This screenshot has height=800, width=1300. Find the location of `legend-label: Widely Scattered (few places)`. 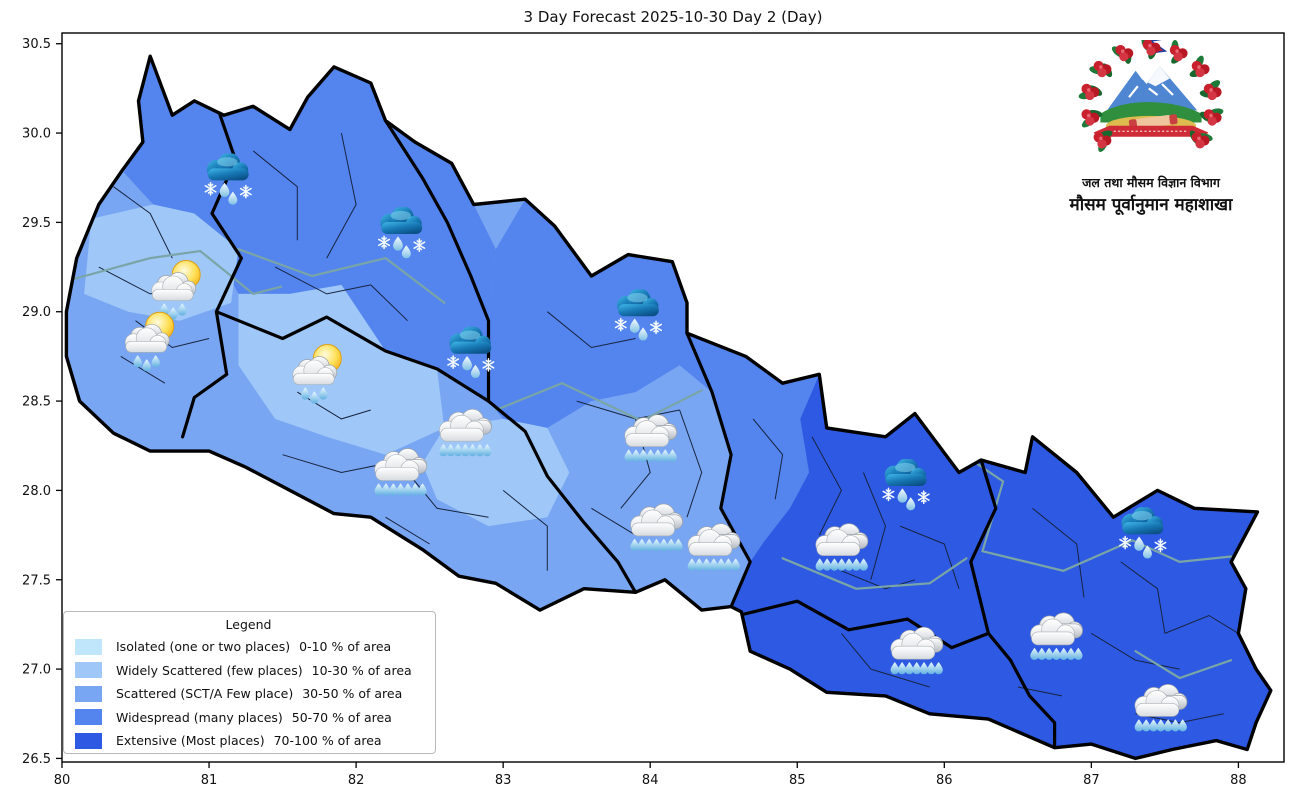

legend-label: Widely Scattered (few places) is located at coordinates (209, 670).